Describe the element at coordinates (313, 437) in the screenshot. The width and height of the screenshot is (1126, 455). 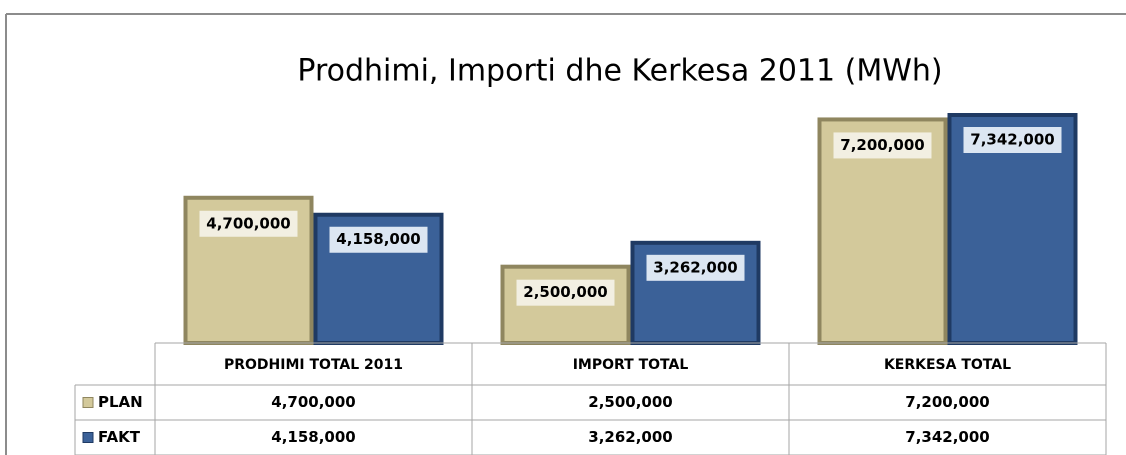
I see `table-cell: 4,158,000` at that location.